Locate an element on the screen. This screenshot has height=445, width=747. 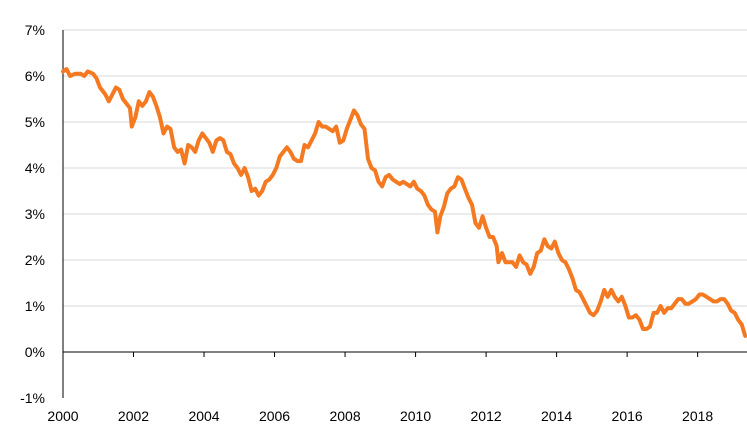
x-tick-label: 2002 is located at coordinates (133, 416).